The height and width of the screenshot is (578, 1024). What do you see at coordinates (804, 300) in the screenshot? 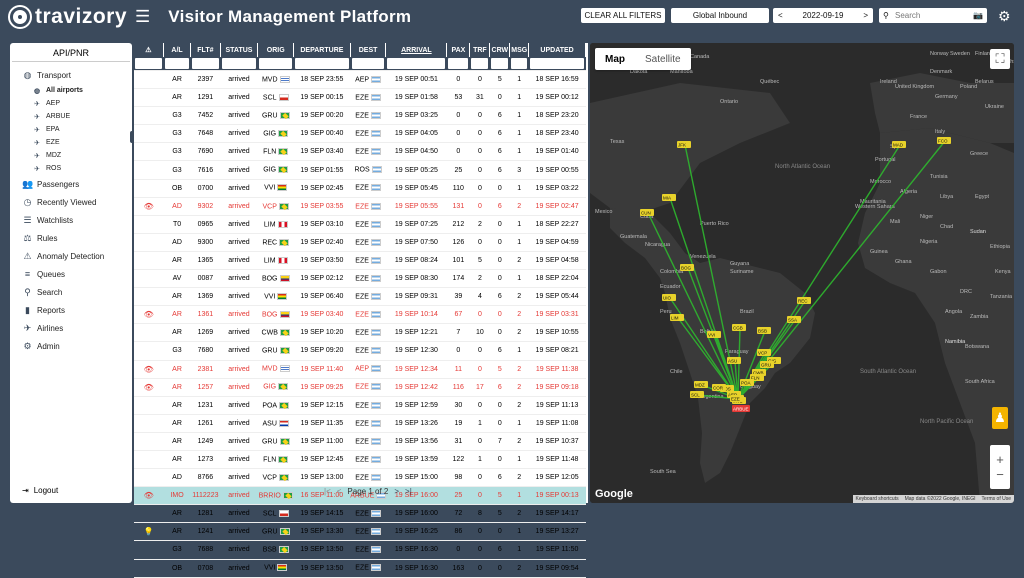
I see `airport-marker-rec: REC` at bounding box center [804, 300].